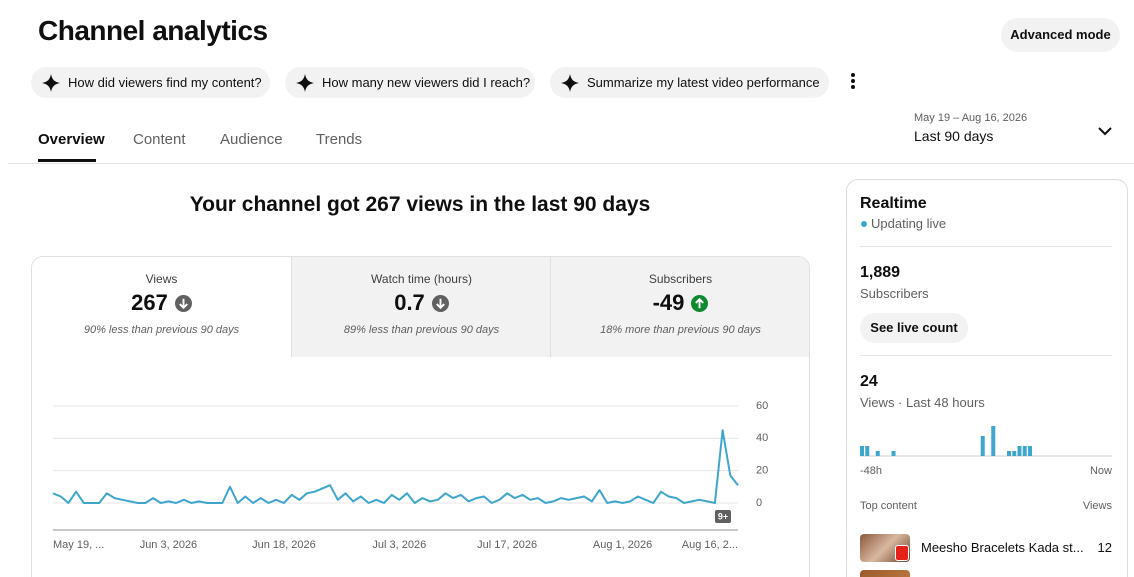  I want to click on metric-label: Subscribers, so click(680, 279).